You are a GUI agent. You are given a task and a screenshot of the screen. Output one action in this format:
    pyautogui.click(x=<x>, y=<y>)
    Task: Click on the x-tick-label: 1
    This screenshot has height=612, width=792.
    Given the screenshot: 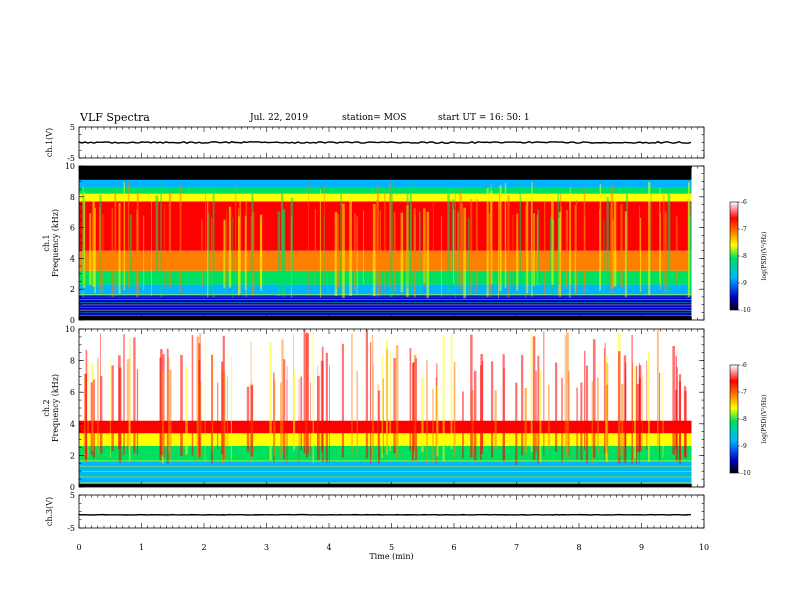 What is the action you would take?
    pyautogui.click(x=141, y=547)
    